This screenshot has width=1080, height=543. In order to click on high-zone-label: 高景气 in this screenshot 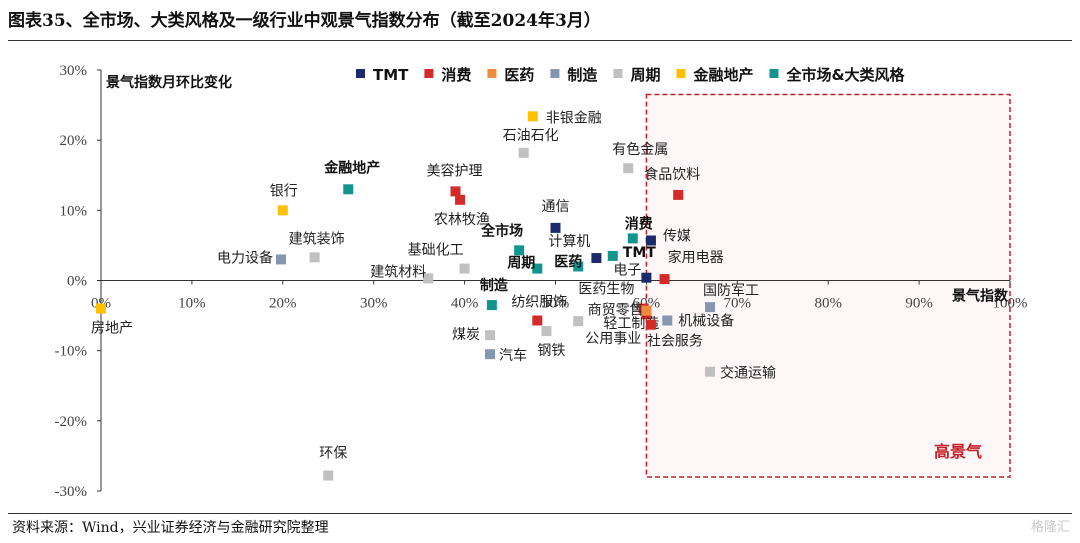, I will do `click(958, 451)`.